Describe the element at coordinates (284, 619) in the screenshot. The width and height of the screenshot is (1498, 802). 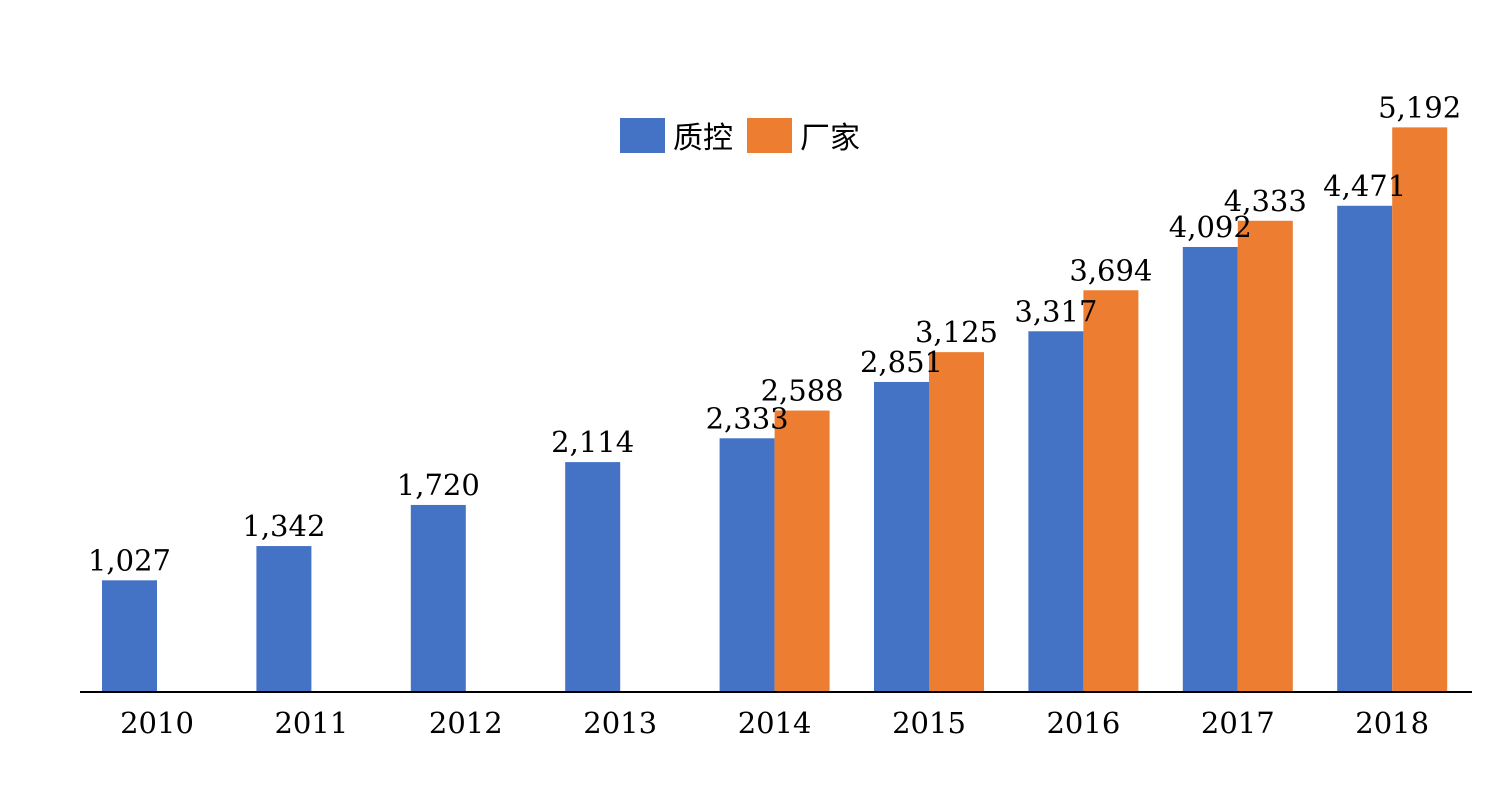
I see `bar-zhikong-2011` at that location.